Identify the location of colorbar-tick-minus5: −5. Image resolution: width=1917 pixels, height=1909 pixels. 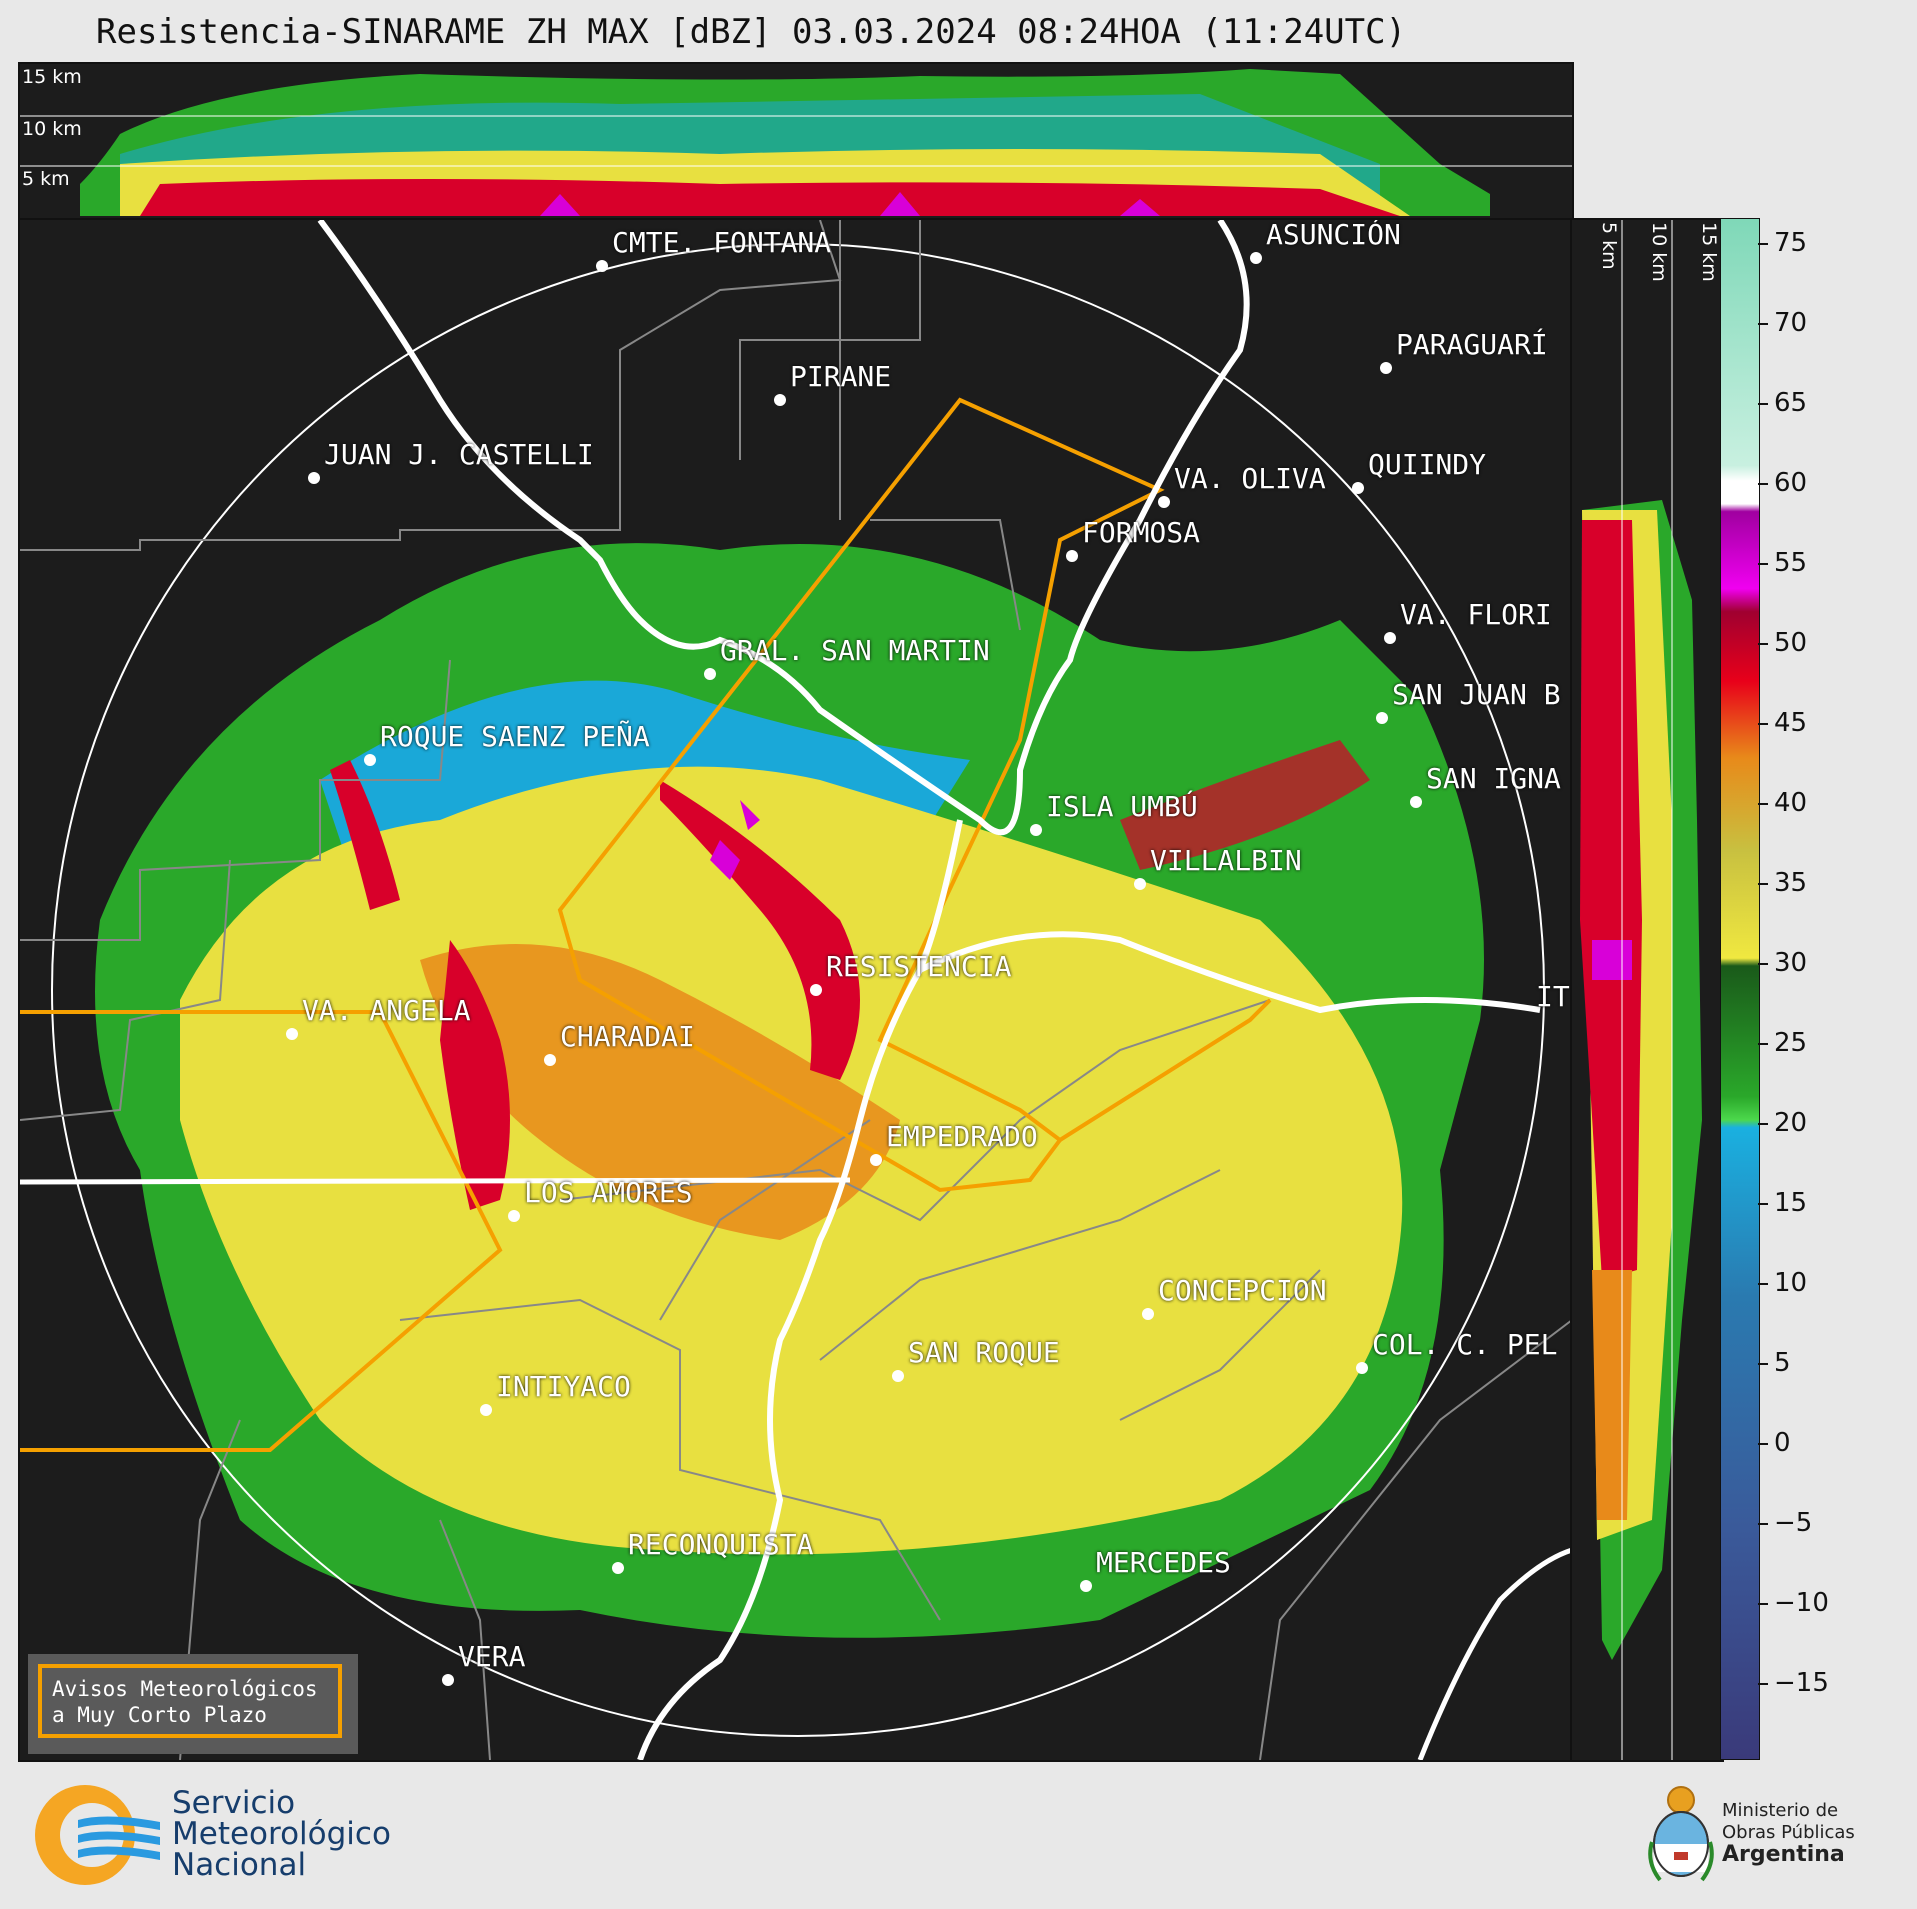
(1785, 1523).